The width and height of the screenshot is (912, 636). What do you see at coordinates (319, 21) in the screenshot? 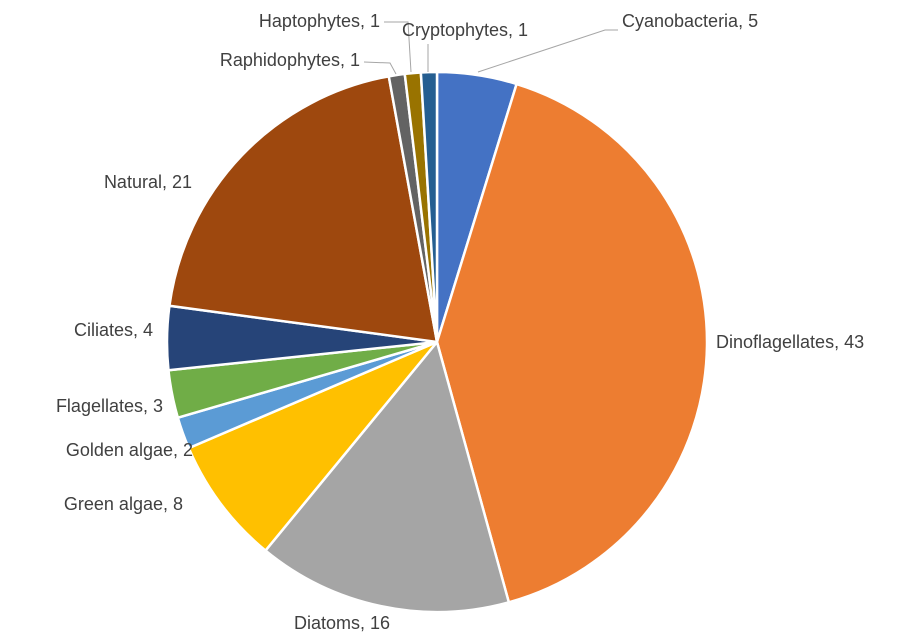
I see `data-label: Haptophytes, 1` at bounding box center [319, 21].